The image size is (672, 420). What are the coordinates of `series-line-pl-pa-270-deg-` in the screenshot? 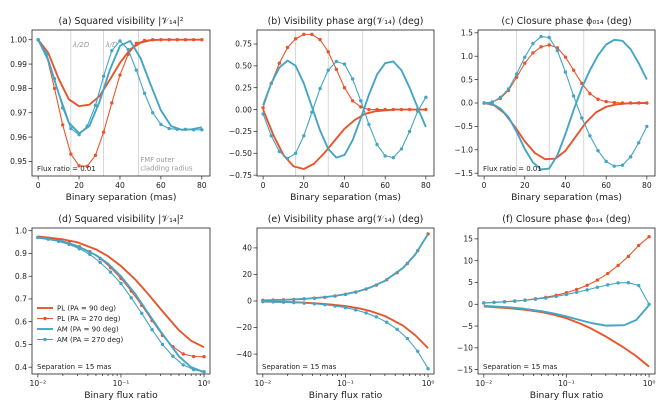 It's located at (565, 74).